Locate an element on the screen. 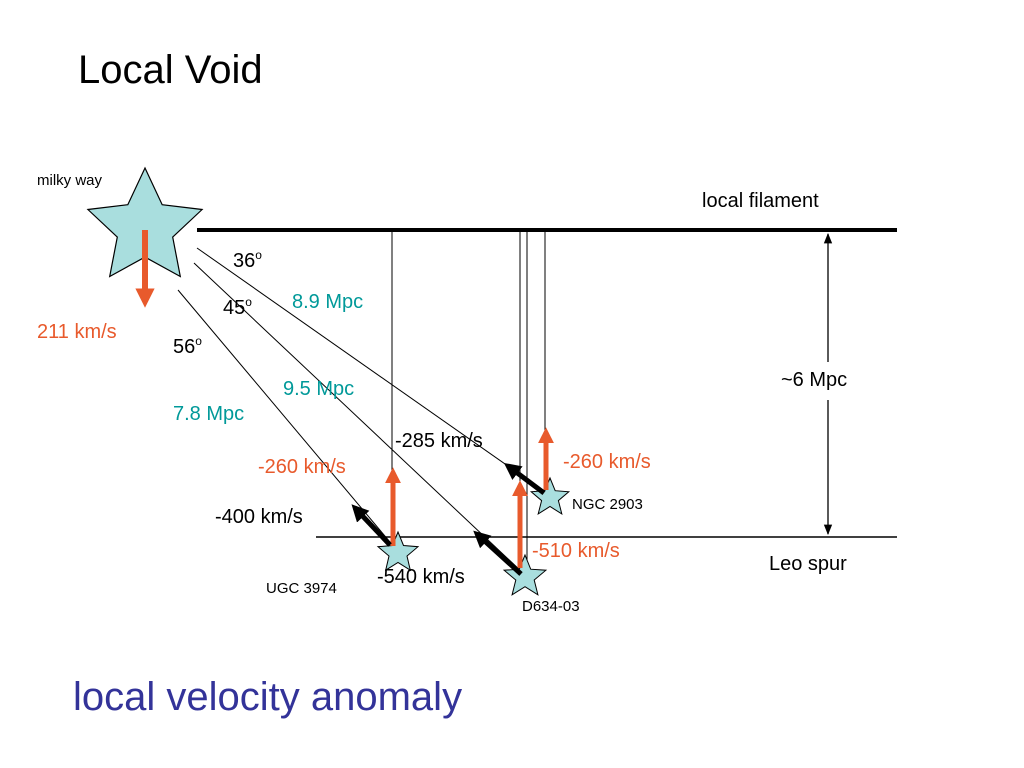 Image resolution: width=1024 pixels, height=768 pixels. angle-label-2: 45o is located at coordinates (237, 307).